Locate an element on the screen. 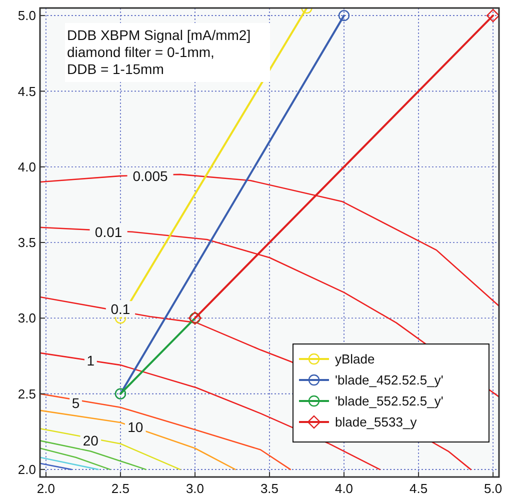  x-tick-label: 4.0 is located at coordinates (344, 488).